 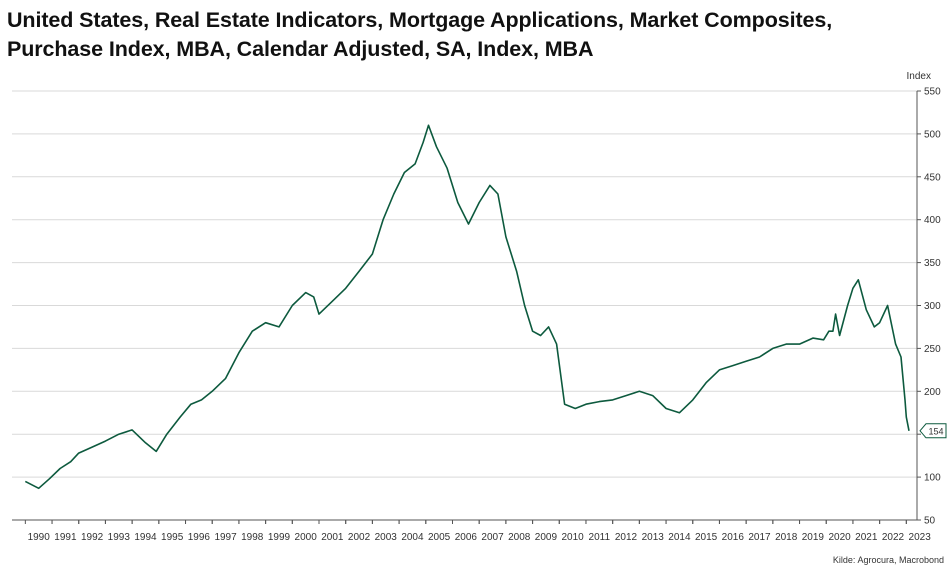 I want to click on x-tick-label: 1993, so click(x=119, y=537).